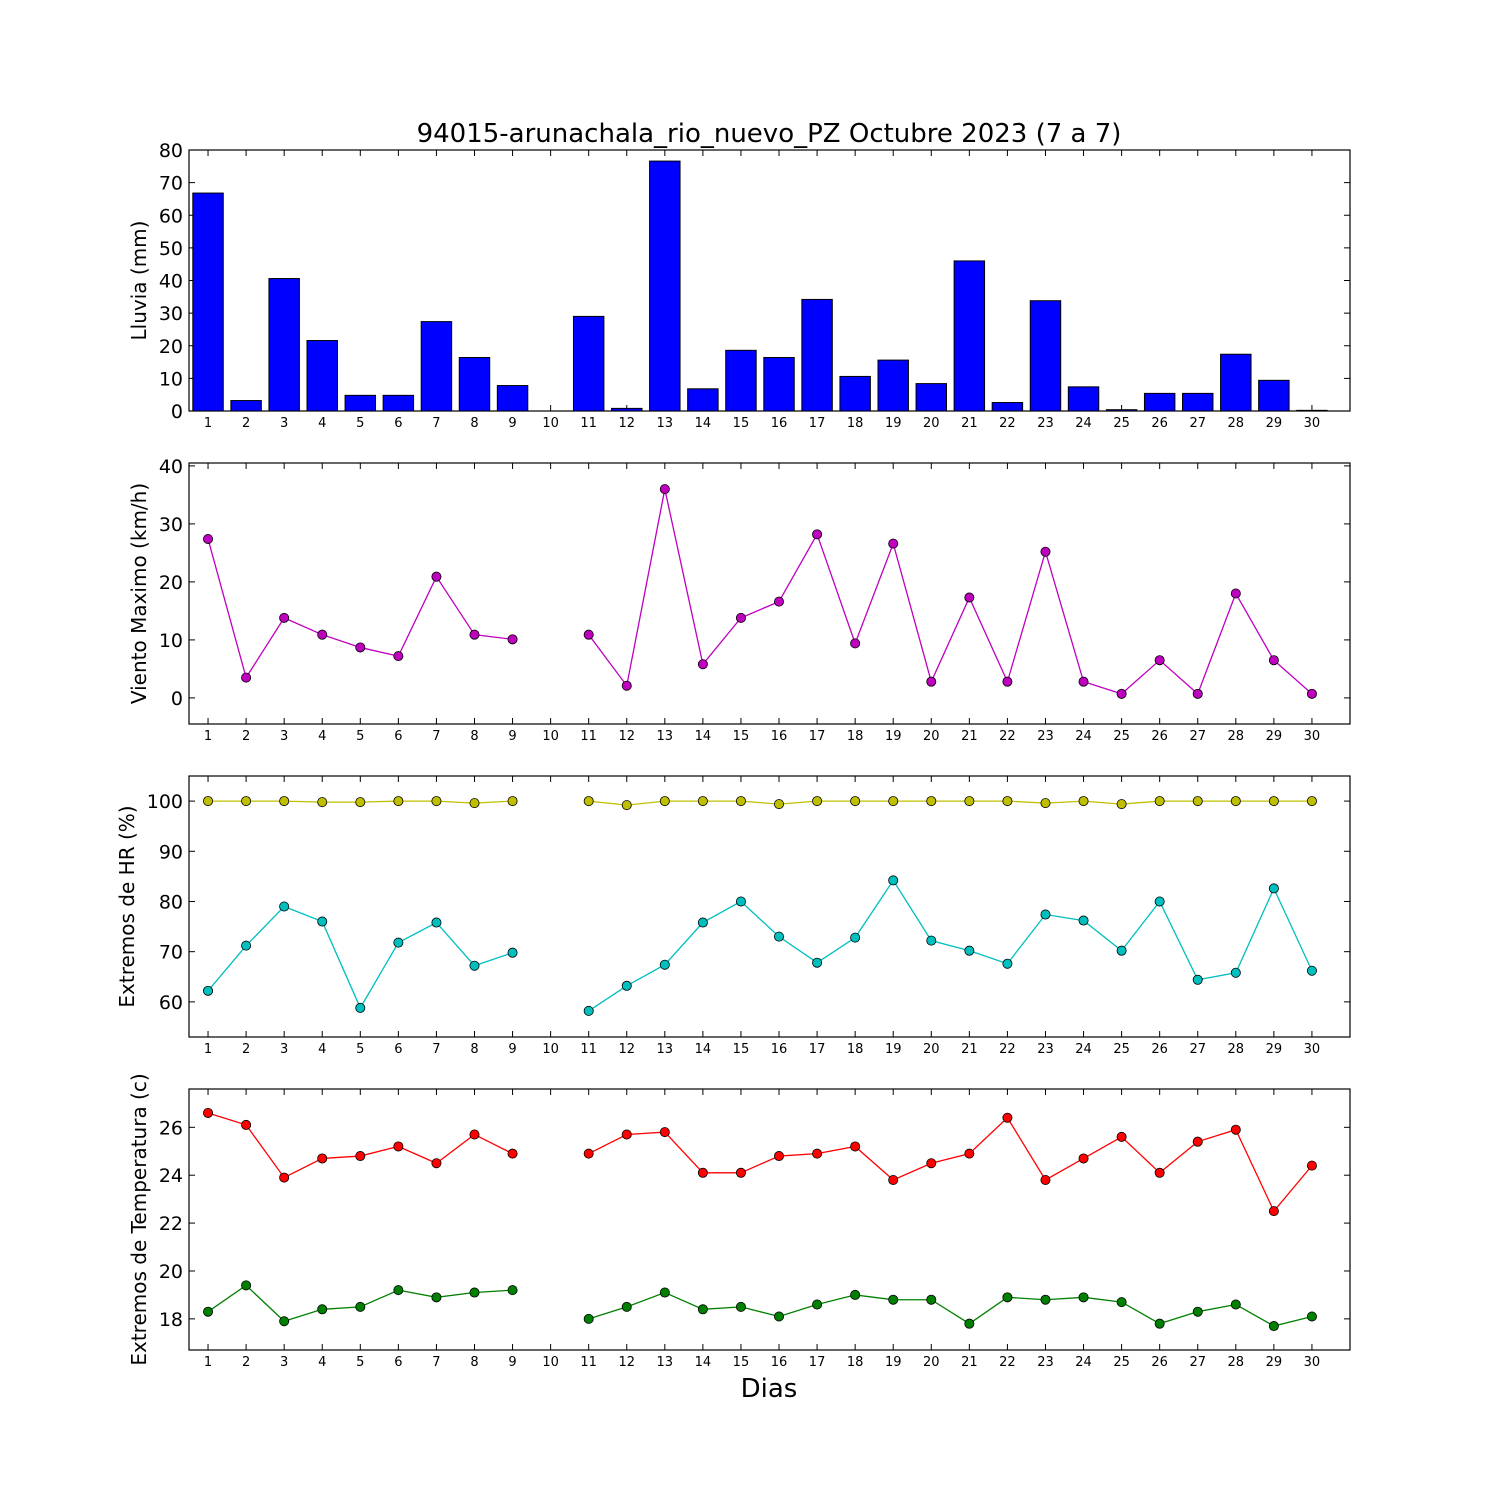 The height and width of the screenshot is (1500, 1500). I want to click on wind-xtick-label: 30, so click(1312, 736).